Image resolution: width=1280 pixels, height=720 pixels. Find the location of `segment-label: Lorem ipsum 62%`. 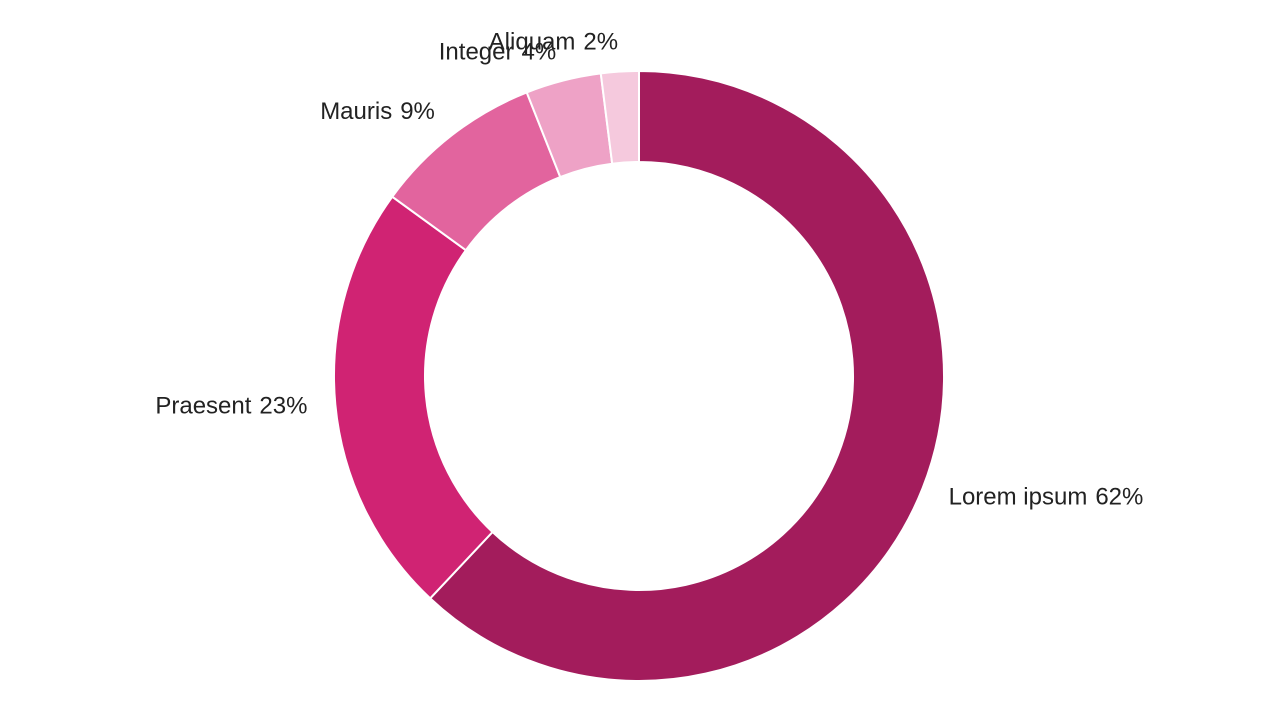

segment-label: Lorem ipsum 62% is located at coordinates (1046, 497).